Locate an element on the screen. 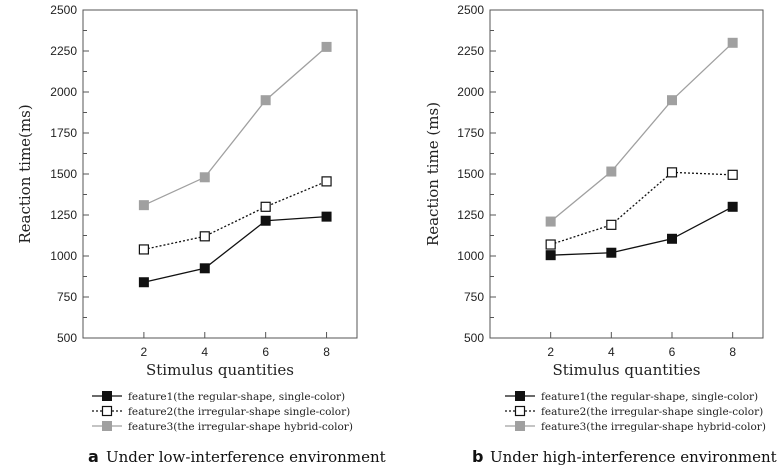 The height and width of the screenshot is (467, 780). panel-caption: Under high-interference environment is located at coordinates (633, 457).